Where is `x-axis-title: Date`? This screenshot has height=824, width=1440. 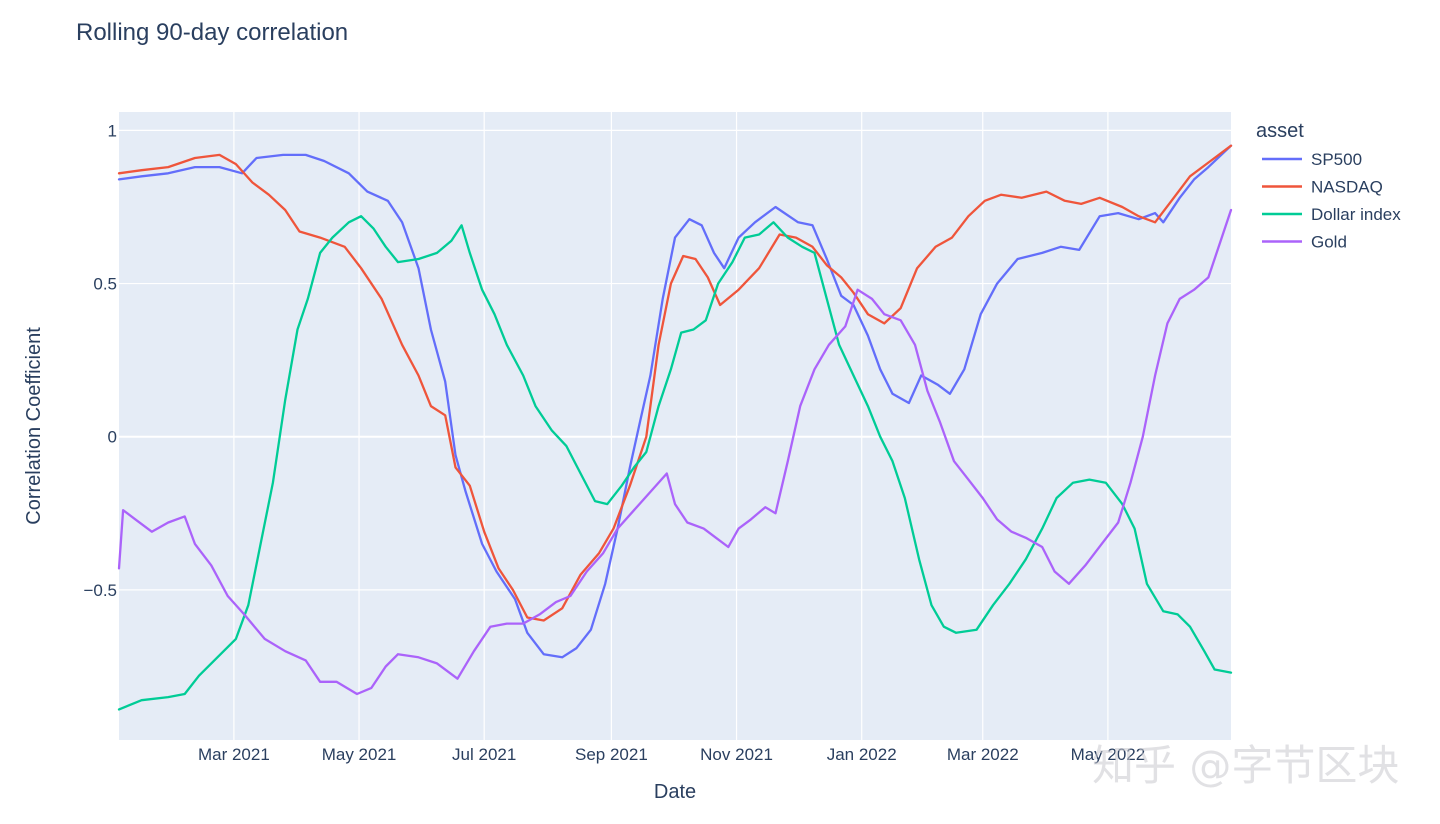
x-axis-title: Date is located at coordinates (675, 792).